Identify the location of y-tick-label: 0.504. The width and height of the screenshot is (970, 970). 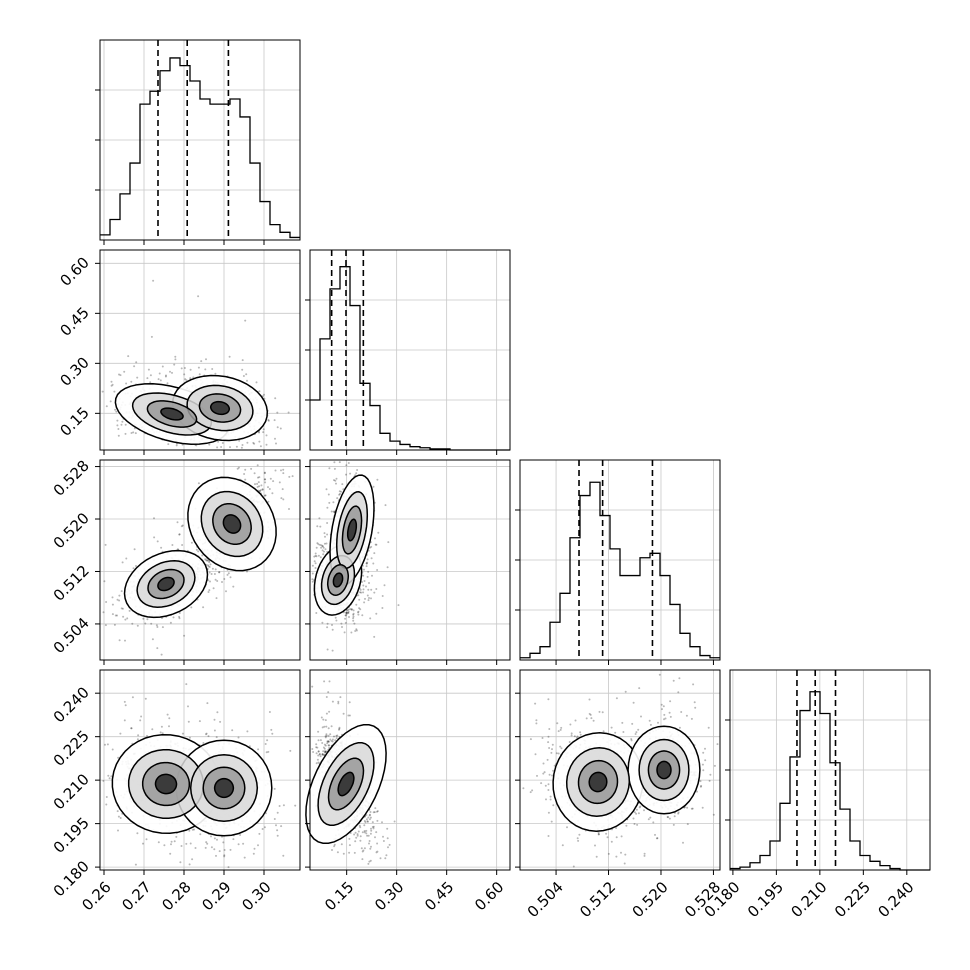
(71, 635).